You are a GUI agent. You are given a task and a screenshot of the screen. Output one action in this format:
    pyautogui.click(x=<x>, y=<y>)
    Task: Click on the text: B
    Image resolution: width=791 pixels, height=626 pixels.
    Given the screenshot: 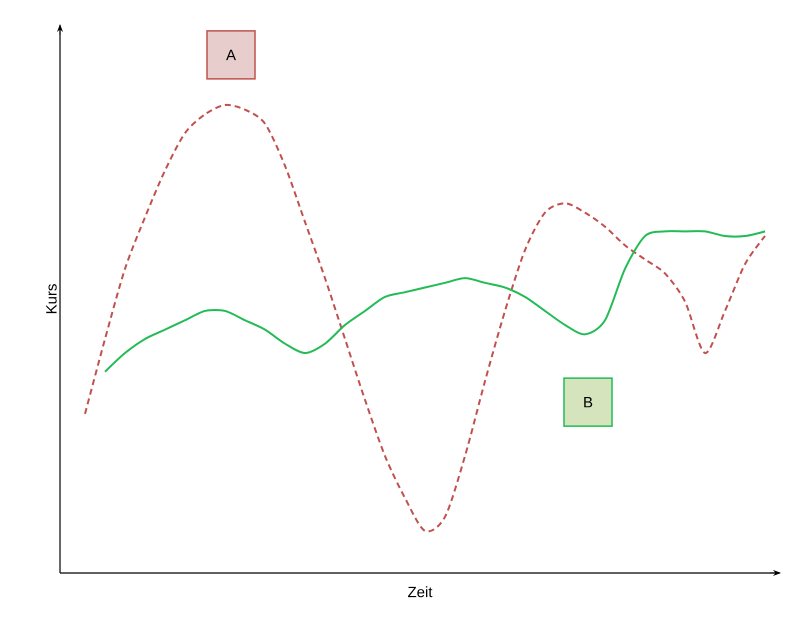 What is the action you would take?
    pyautogui.click(x=588, y=402)
    